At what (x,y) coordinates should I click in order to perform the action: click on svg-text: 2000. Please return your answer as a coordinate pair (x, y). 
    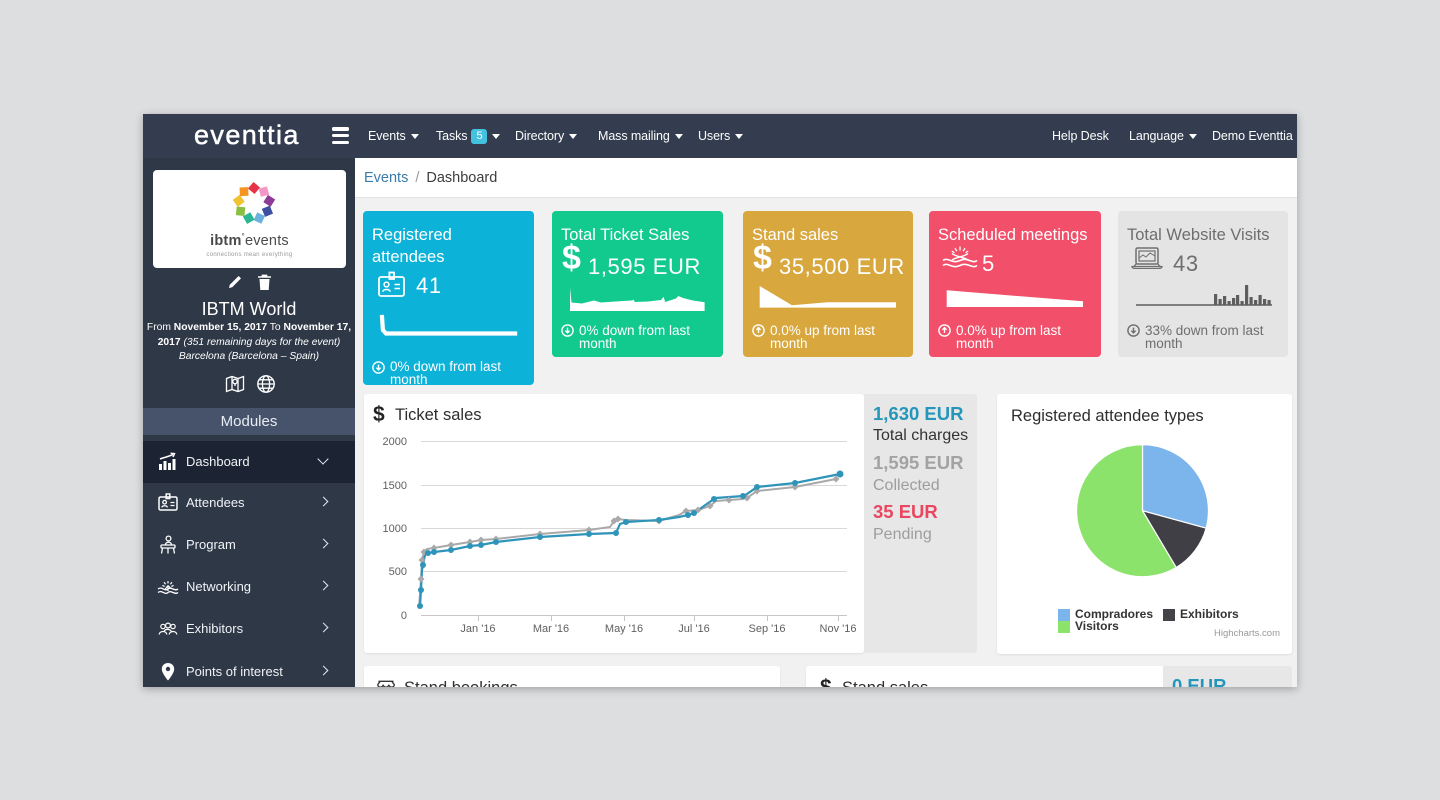
    Looking at the image, I should click on (395, 442).